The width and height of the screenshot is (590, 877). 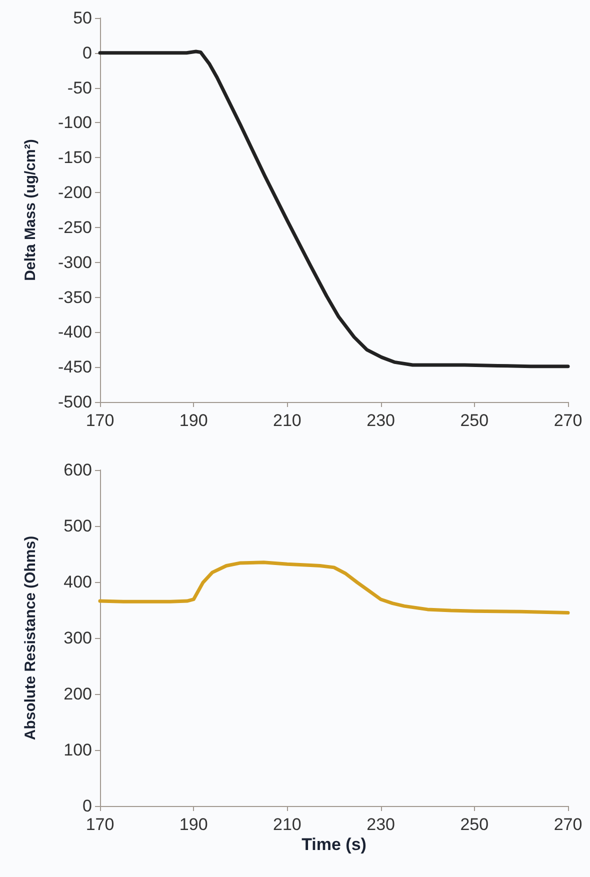 What do you see at coordinates (78, 582) in the screenshot?
I see `y-tick-label: 400` at bounding box center [78, 582].